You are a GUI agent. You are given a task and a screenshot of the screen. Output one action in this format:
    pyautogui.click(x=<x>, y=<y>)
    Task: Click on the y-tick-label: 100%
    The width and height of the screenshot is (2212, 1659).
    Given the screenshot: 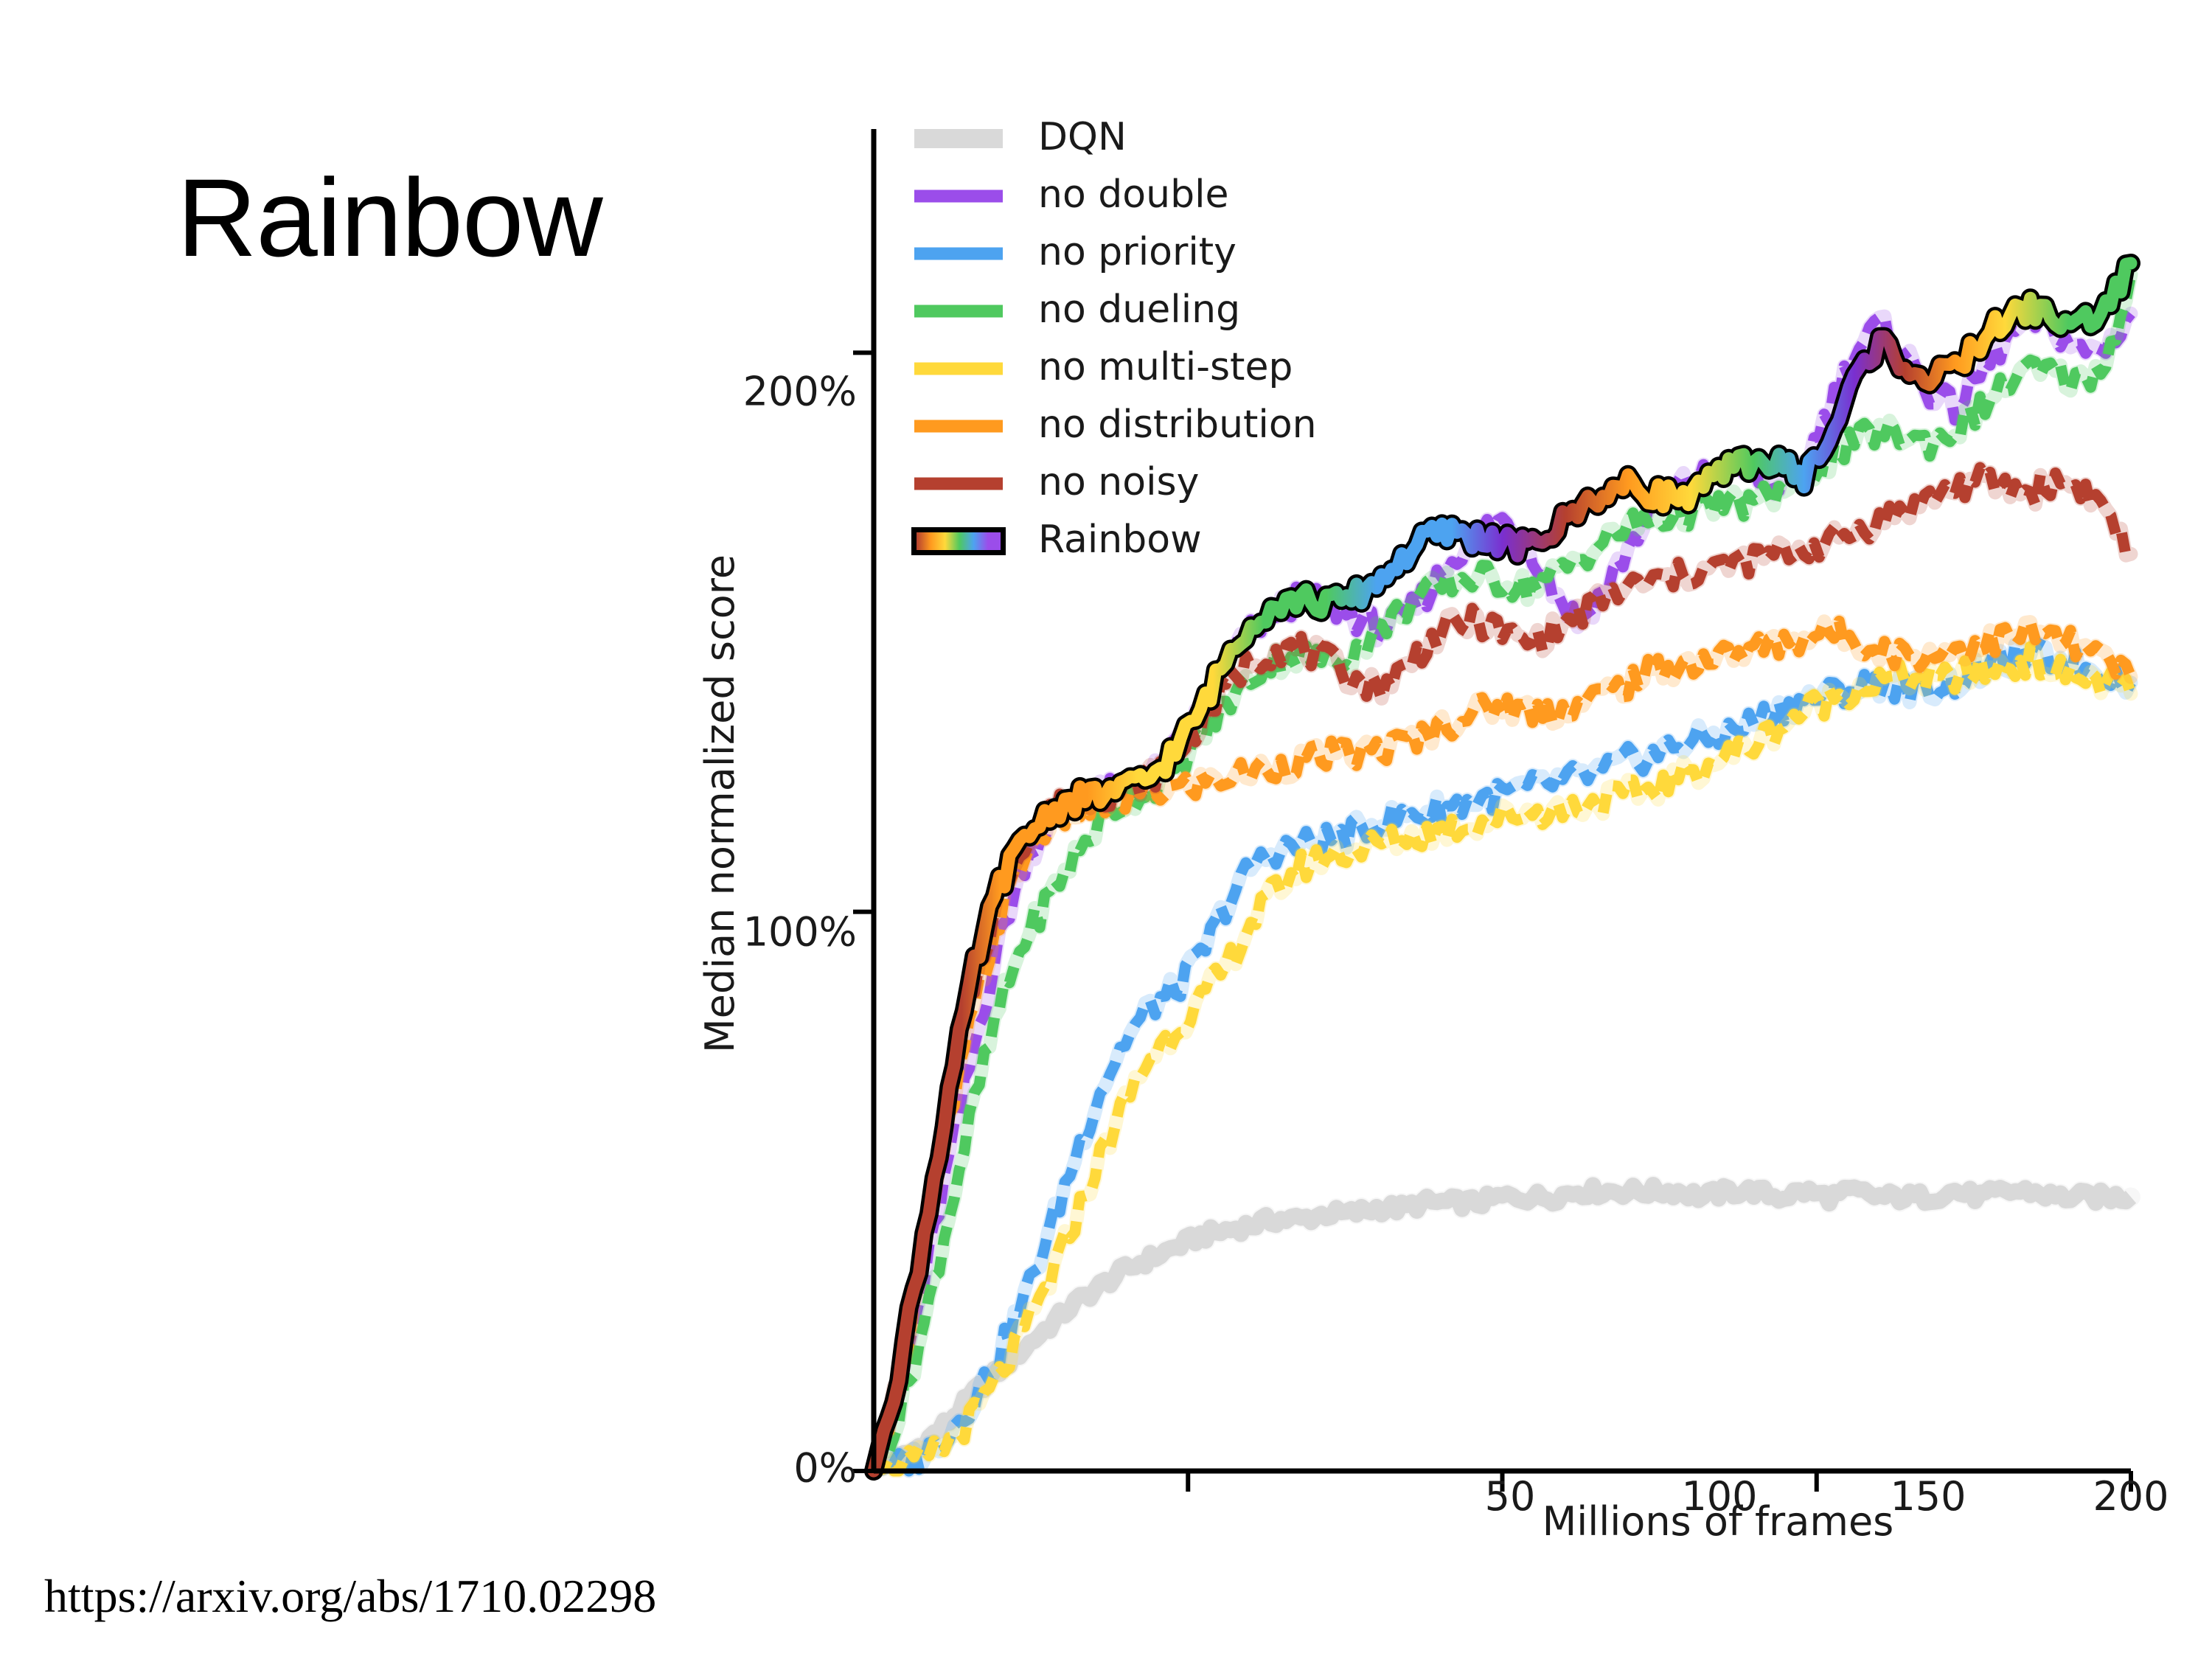 What is the action you would take?
    pyautogui.click(x=800, y=932)
    